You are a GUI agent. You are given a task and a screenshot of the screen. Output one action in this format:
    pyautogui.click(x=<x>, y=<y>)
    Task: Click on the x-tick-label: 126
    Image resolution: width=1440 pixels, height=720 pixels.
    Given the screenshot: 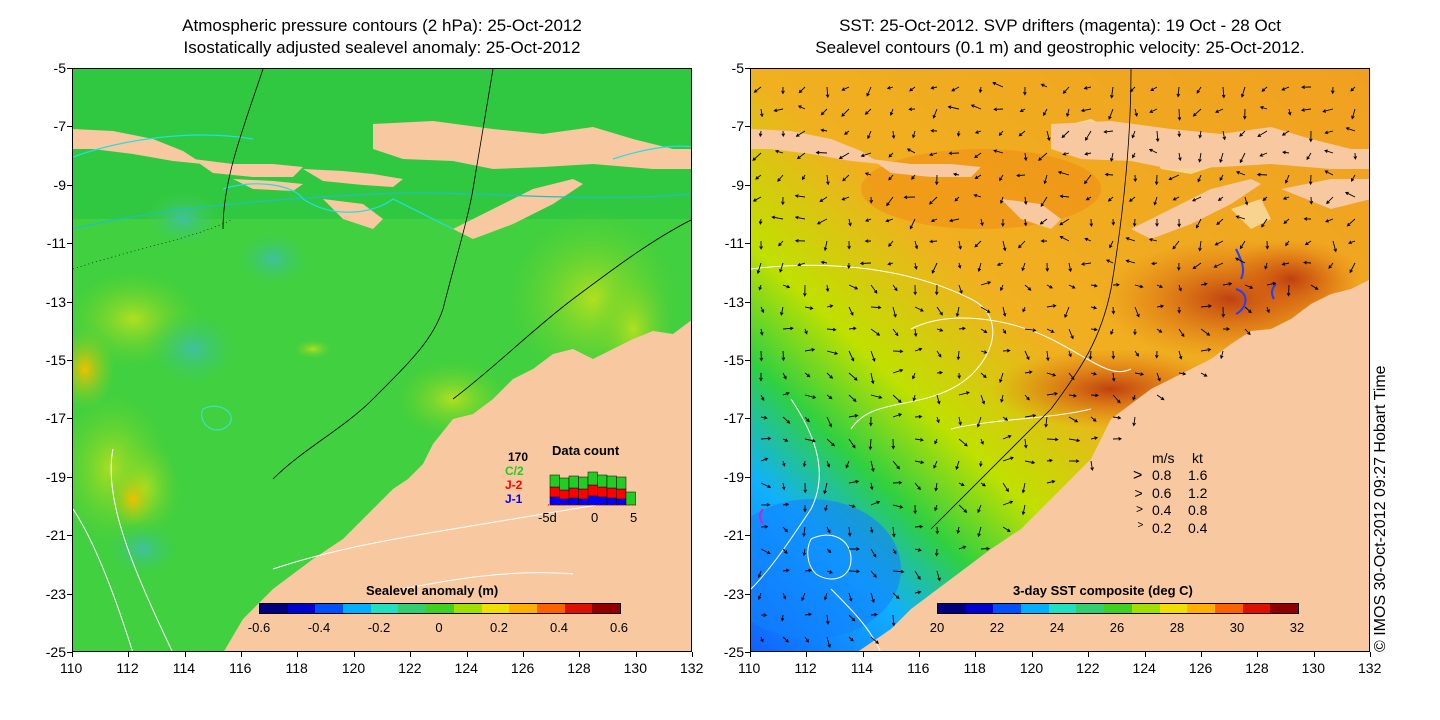 What is the action you would take?
    pyautogui.click(x=522, y=668)
    